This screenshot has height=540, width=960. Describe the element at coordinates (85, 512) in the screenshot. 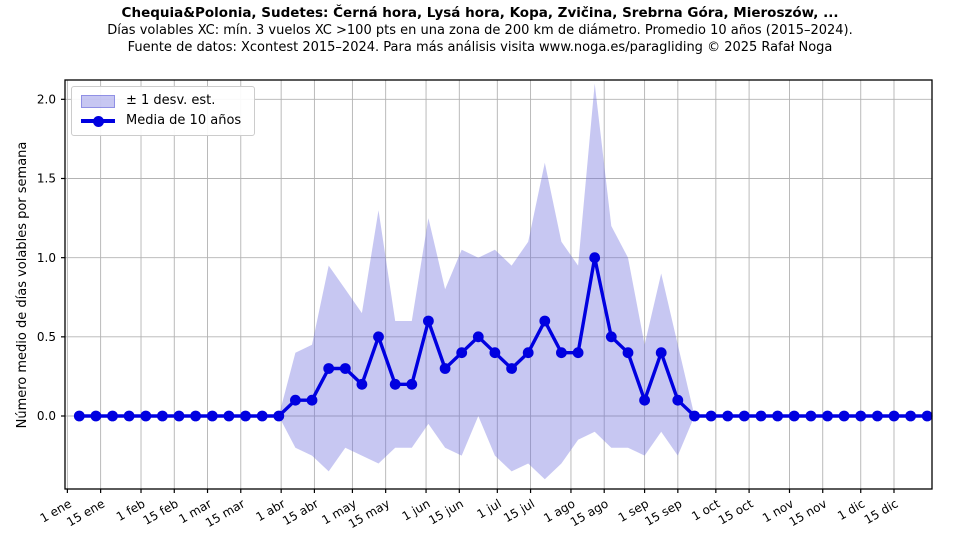

I see `x-tick-label: 15 ene` at that location.